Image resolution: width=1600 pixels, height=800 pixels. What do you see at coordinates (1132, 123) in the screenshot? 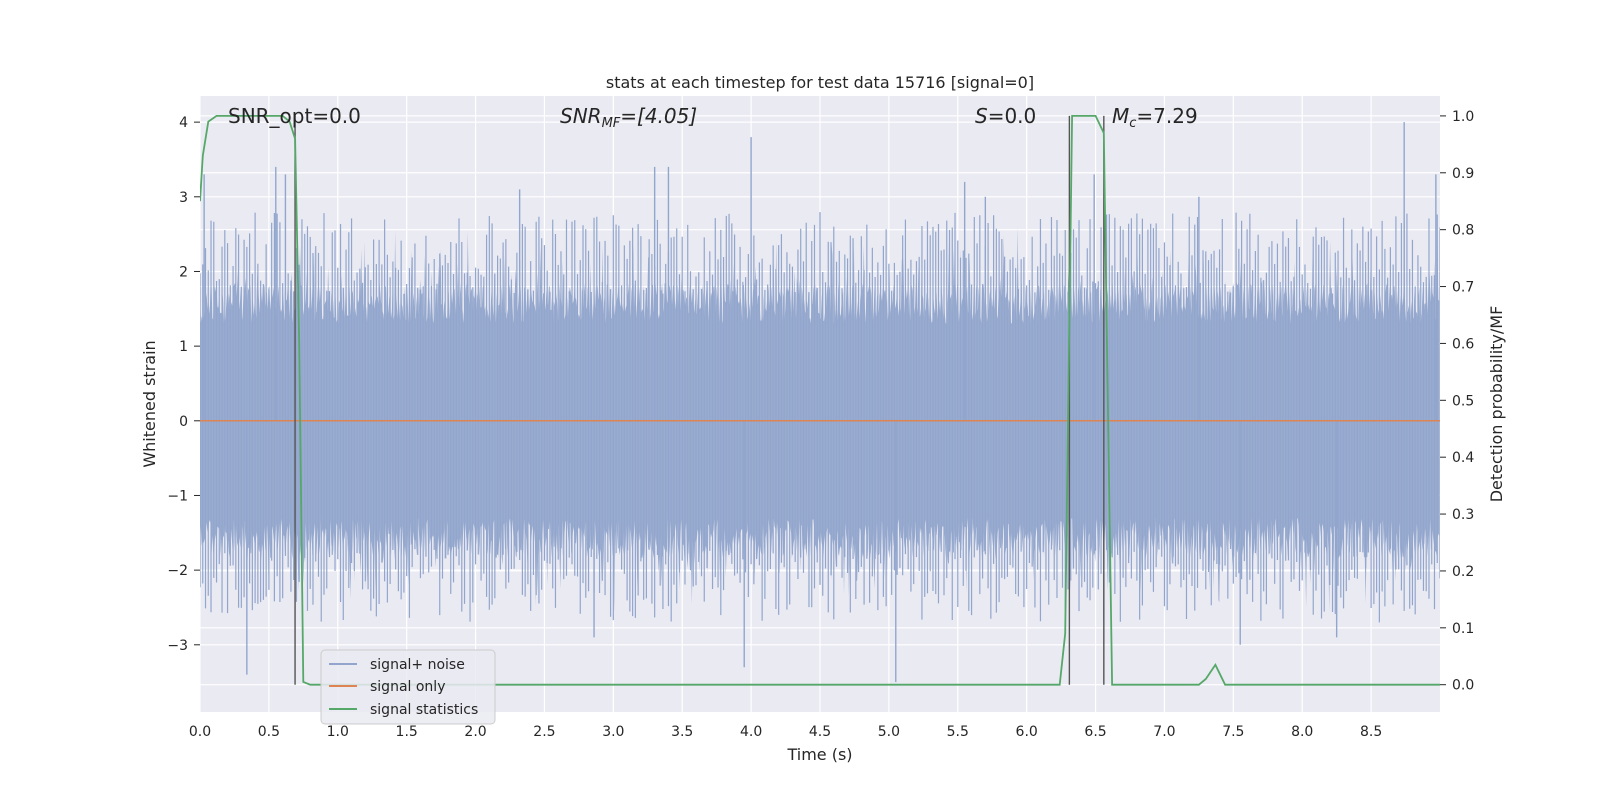
I see `annotation-mc-sub: c` at bounding box center [1132, 123].